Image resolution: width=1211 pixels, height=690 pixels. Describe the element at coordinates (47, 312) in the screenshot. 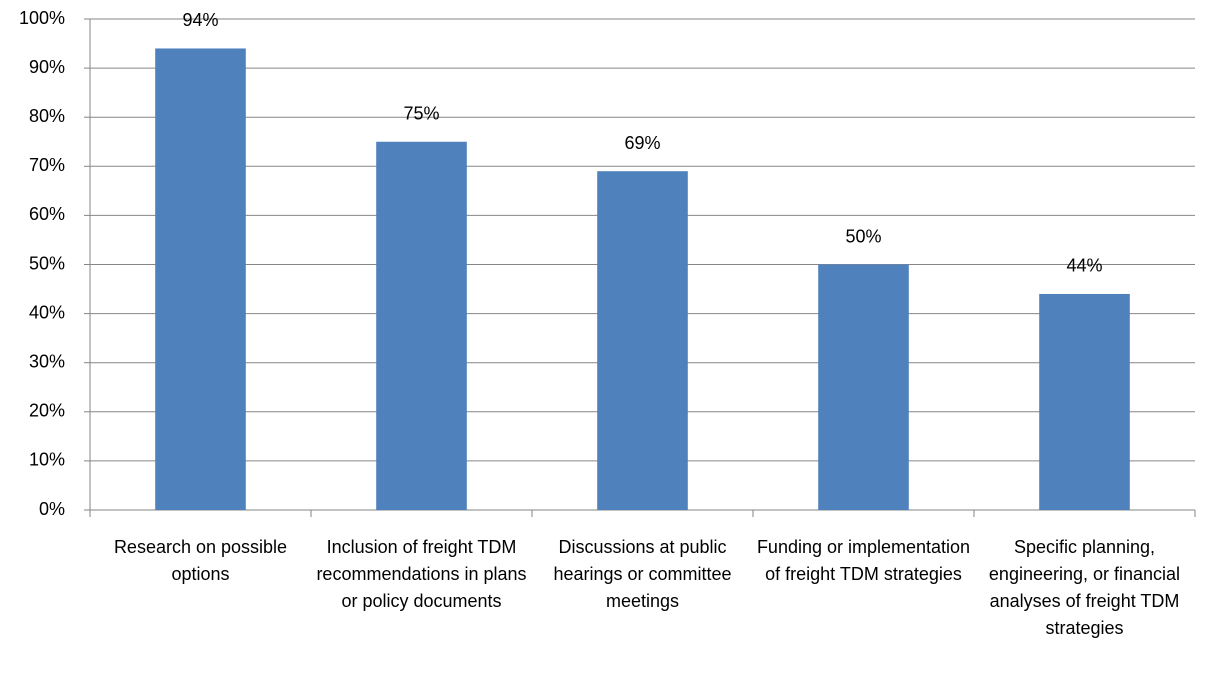

I see `y-tick-label: 40%` at that location.